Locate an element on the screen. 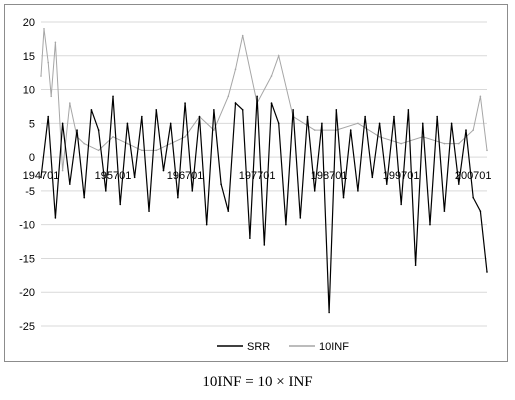  y-tick-label: -5 is located at coordinates (30, 192).